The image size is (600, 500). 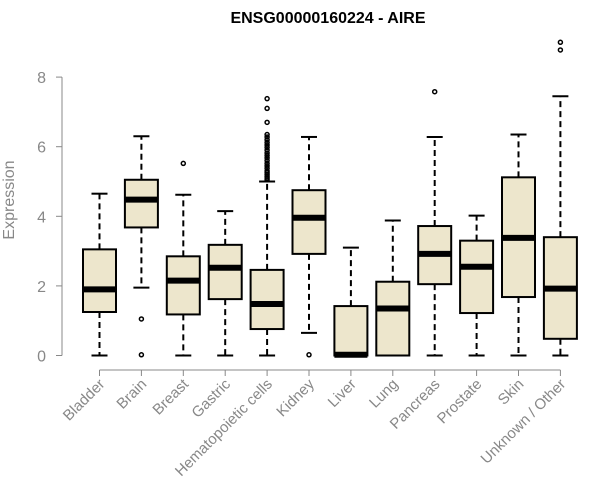 What do you see at coordinates (295, 397) in the screenshot?
I see `x-tick-label: Kidney` at bounding box center [295, 397].